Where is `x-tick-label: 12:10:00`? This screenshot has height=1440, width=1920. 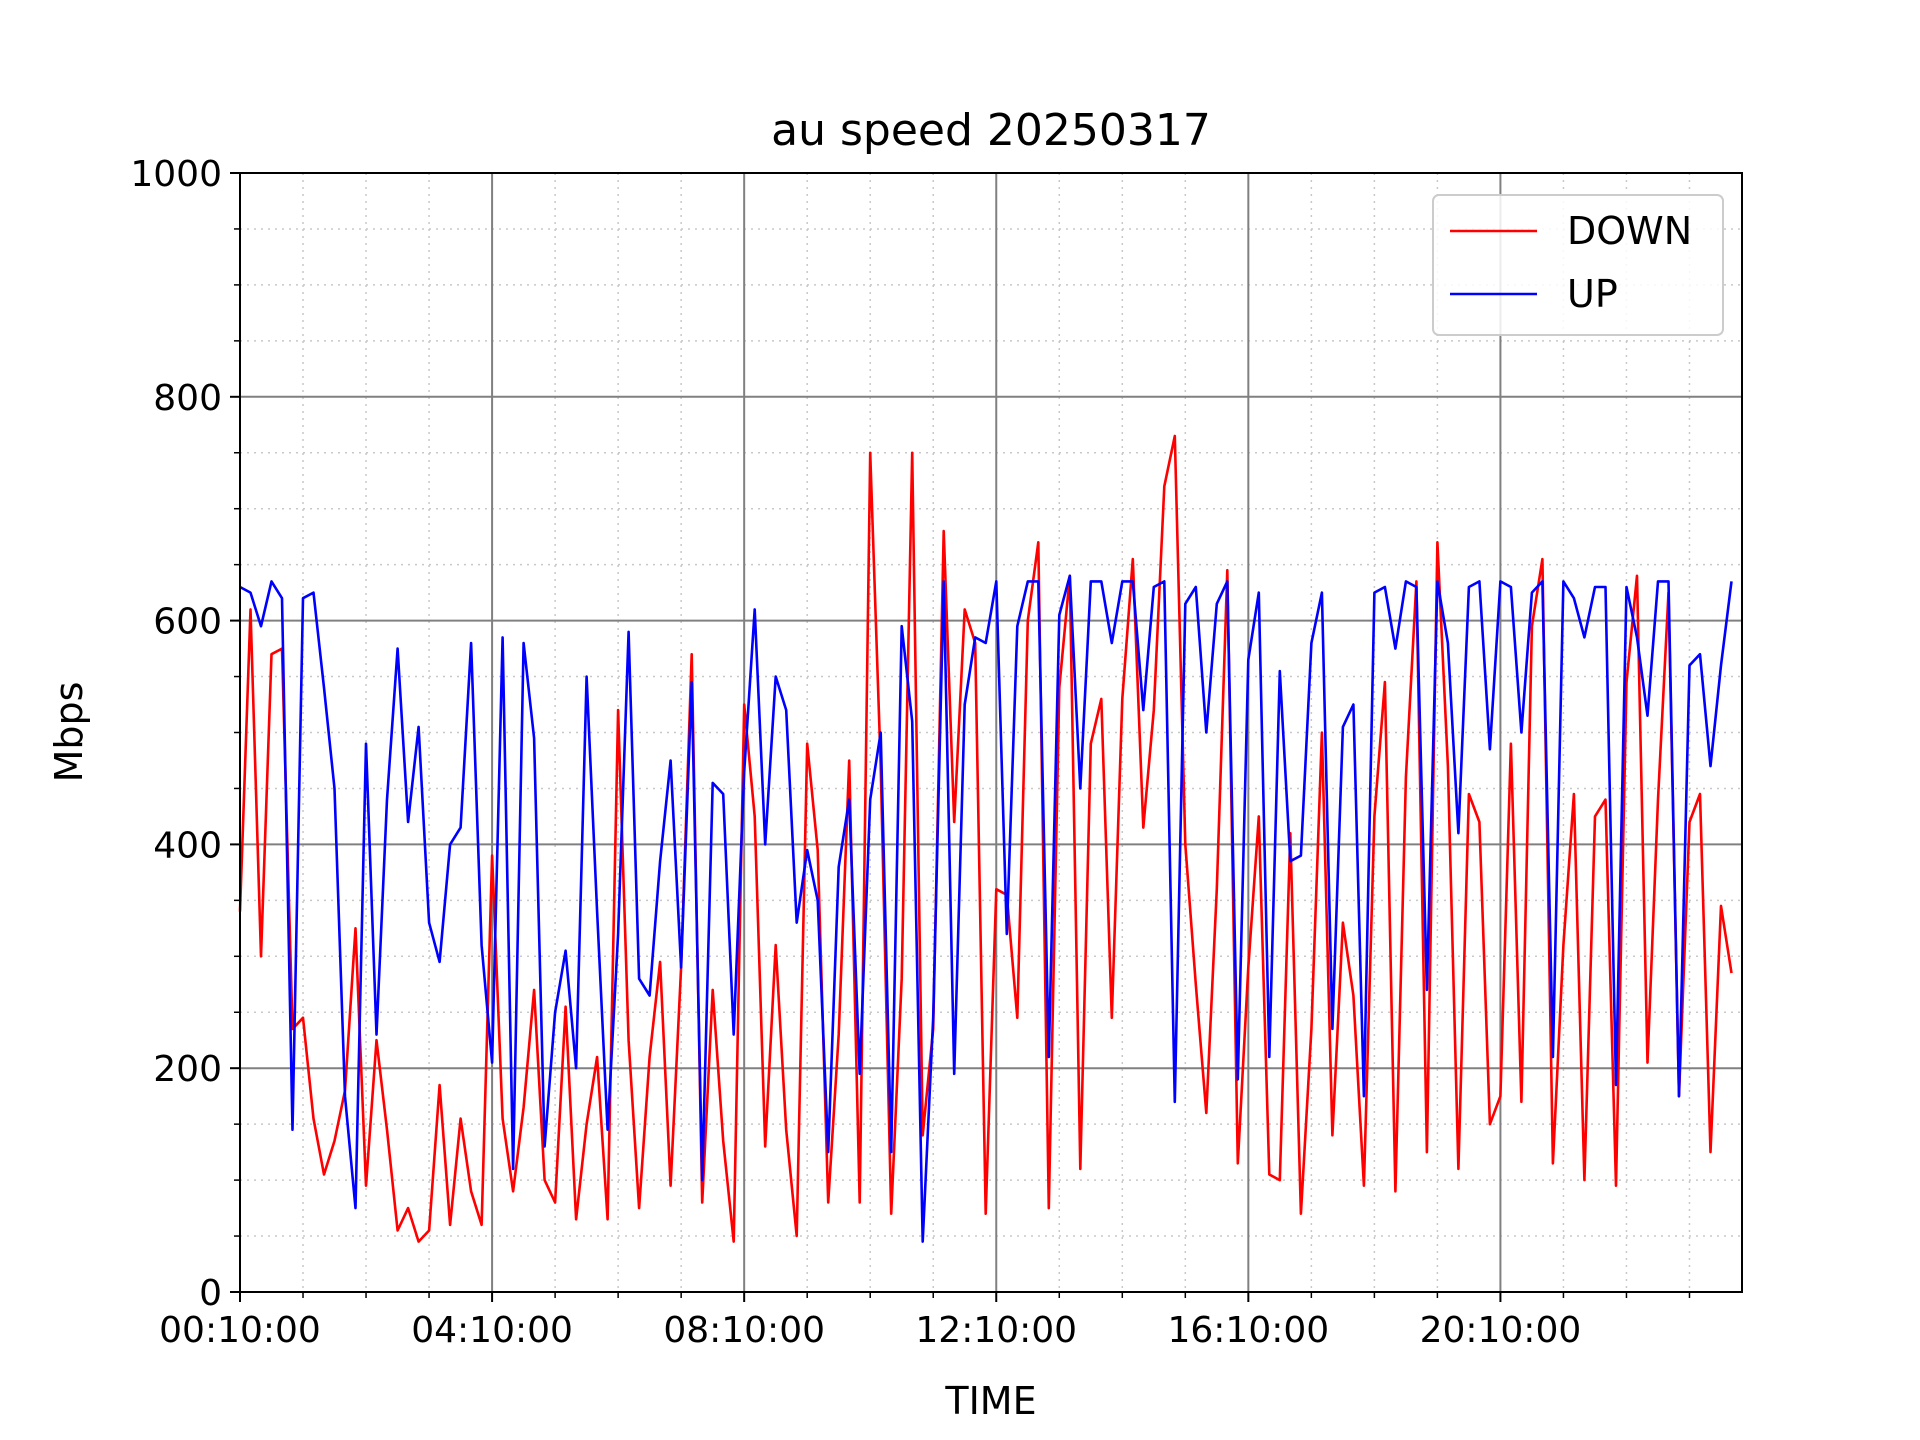 x-tick-label: 12:10:00 is located at coordinates (996, 1330).